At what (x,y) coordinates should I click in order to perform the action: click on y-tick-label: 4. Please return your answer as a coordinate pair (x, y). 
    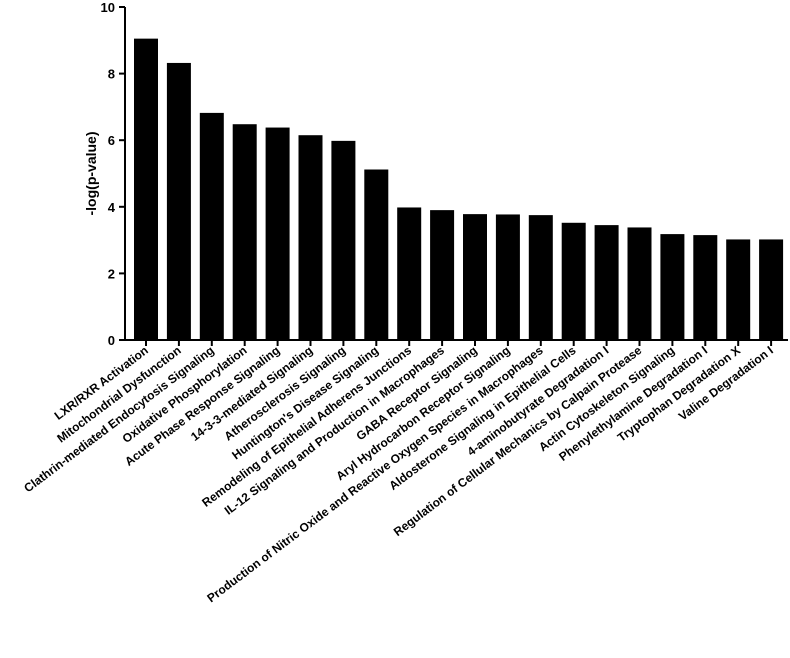
    Looking at the image, I should click on (112, 207).